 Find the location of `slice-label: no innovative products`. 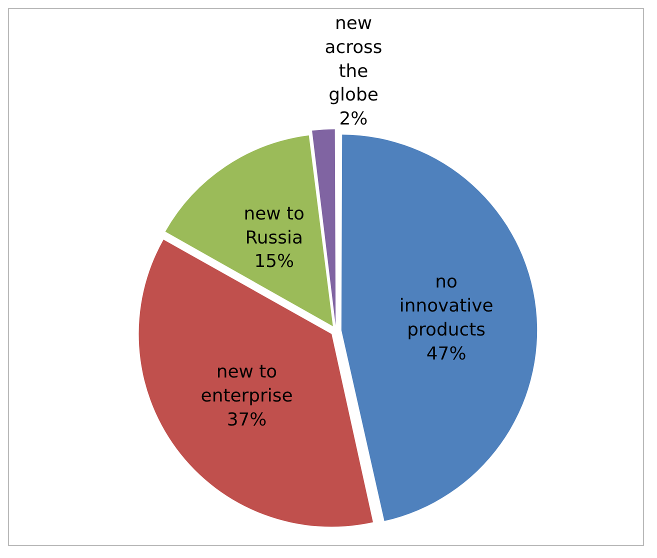

slice-label: no innovative products is located at coordinates (446, 306).